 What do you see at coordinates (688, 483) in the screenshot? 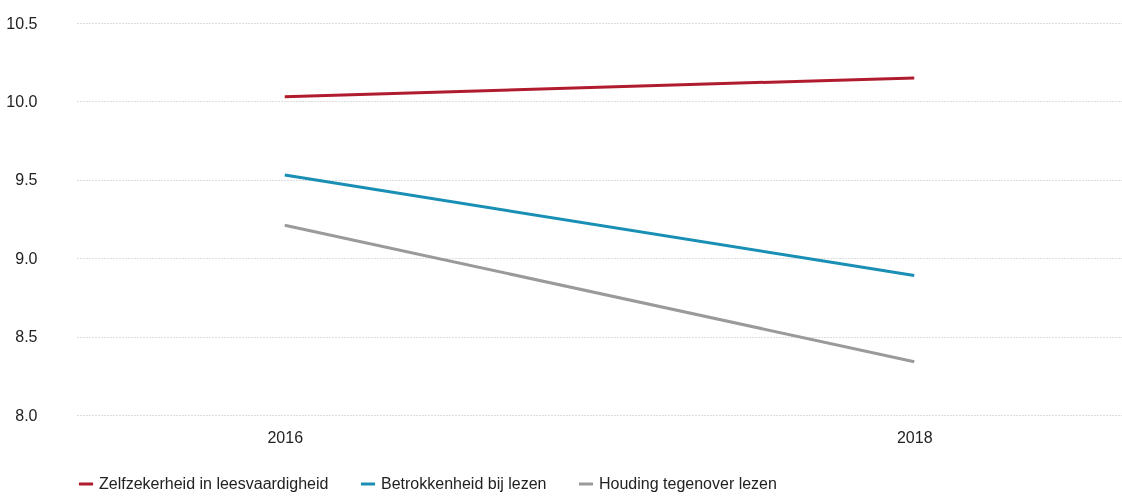
I see `legend-label: Houding tegenover lezen` at bounding box center [688, 483].